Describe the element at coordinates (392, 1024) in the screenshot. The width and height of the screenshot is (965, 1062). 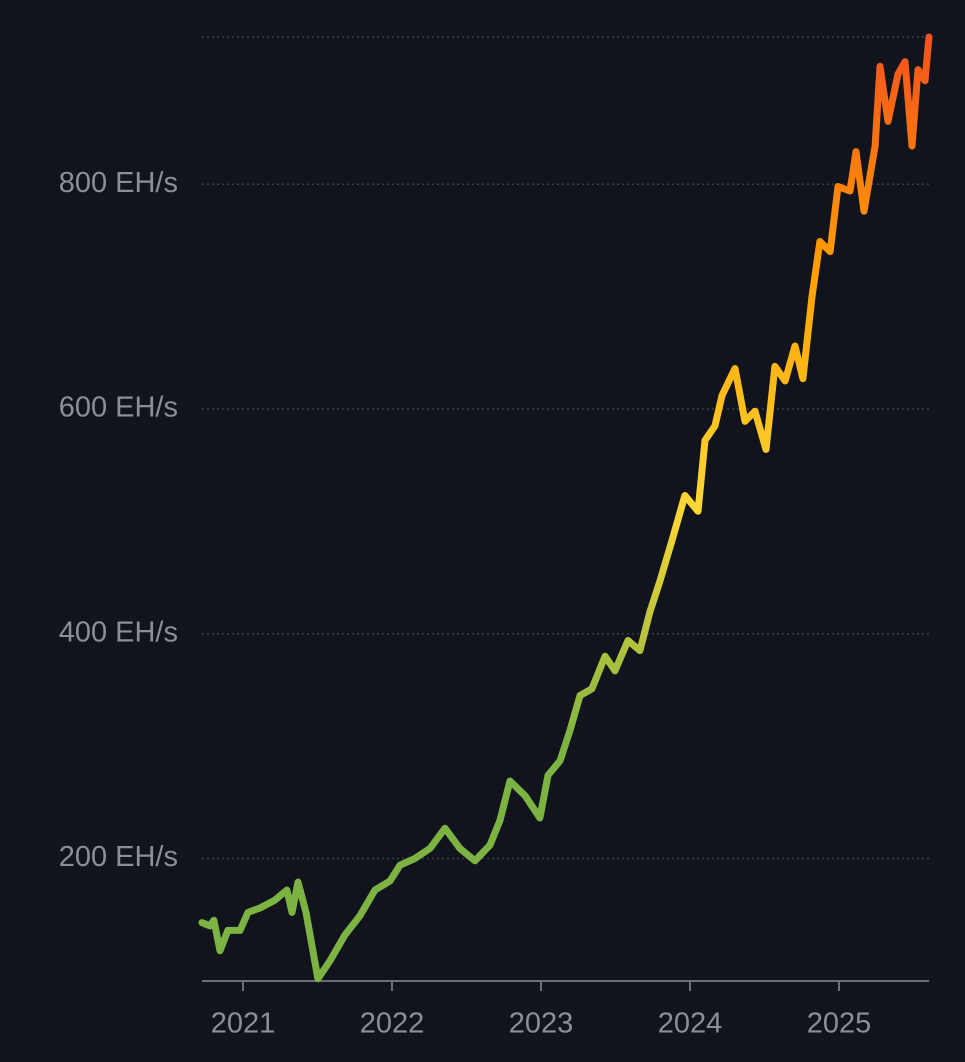
I see `x-tick-label: 2022` at that location.